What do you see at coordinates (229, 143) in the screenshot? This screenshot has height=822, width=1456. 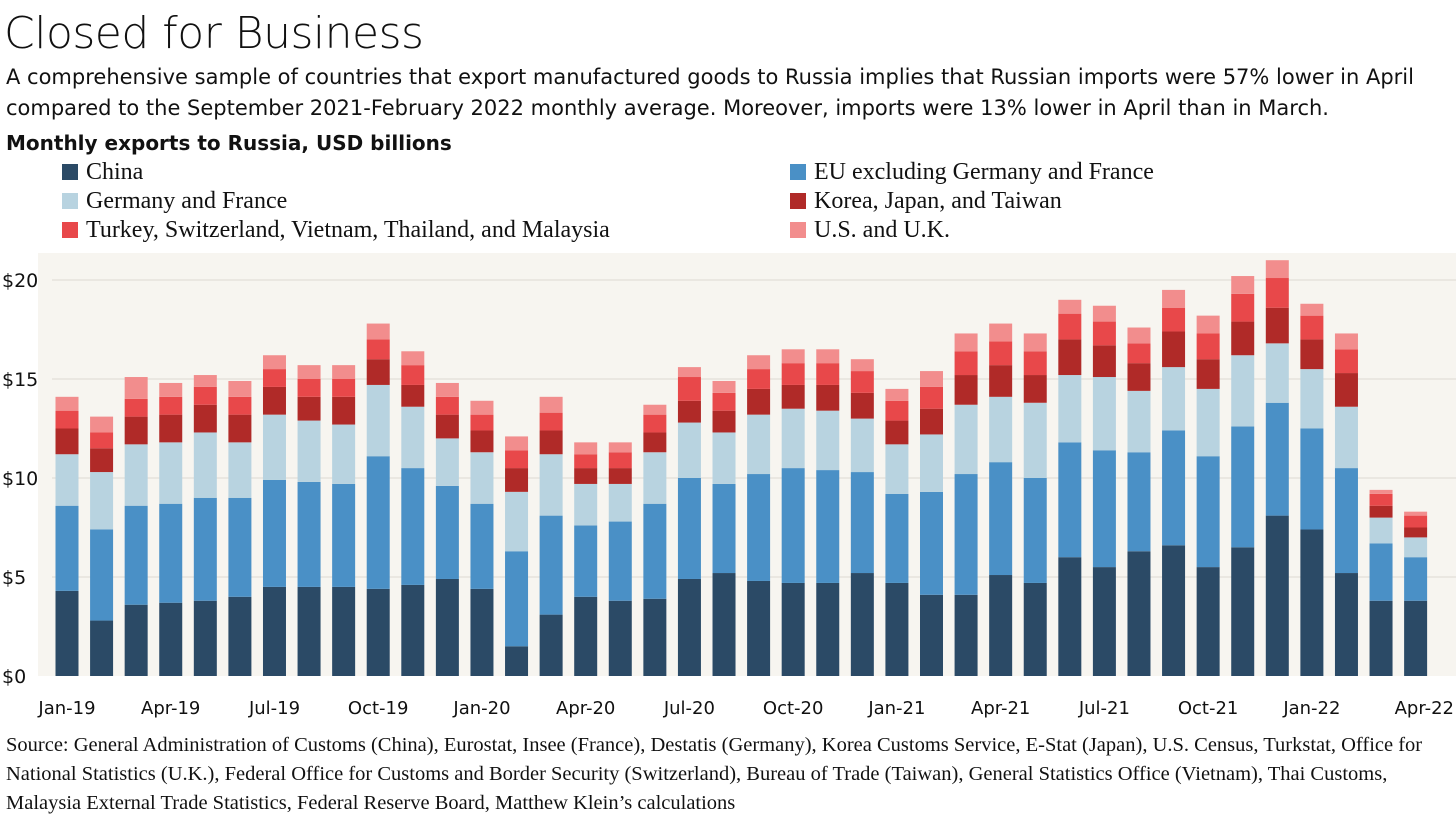 I see `units-label: Monthly exports to Russia, USD billions` at bounding box center [229, 143].